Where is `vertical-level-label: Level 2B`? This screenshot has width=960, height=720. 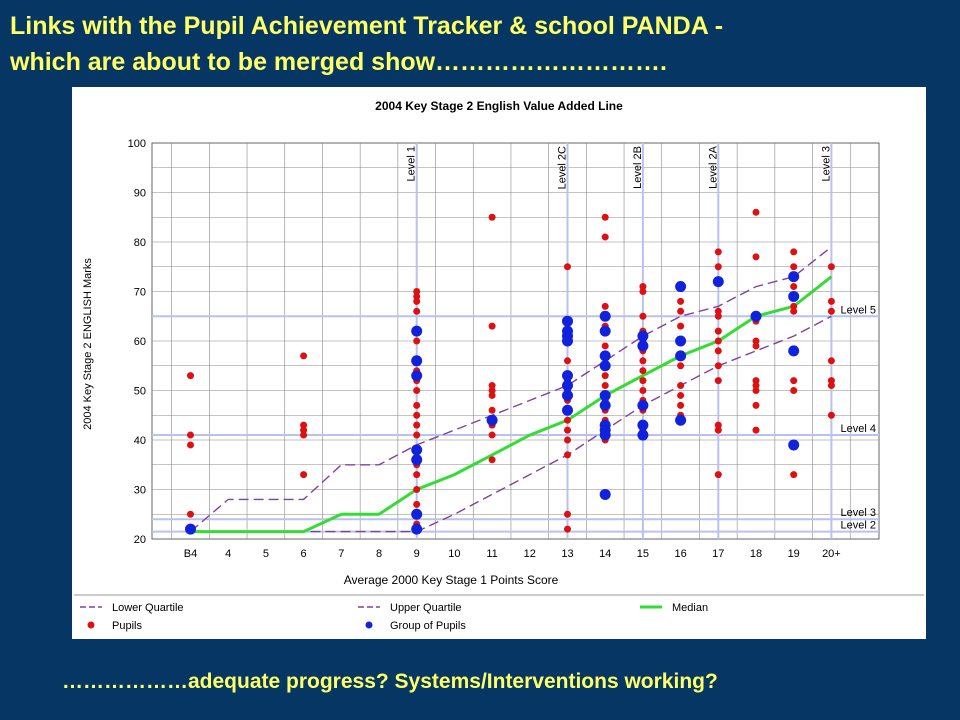 vertical-level-label: Level 2B is located at coordinates (638, 167).